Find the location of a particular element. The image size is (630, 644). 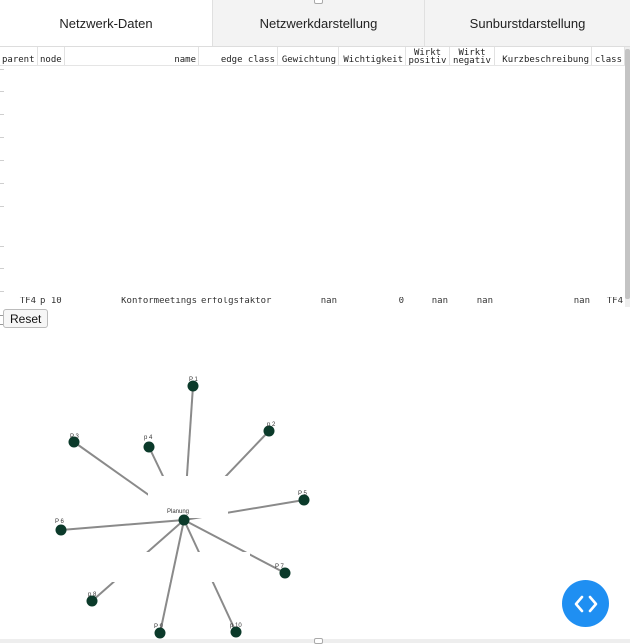

cell-parent: TF4 is located at coordinates (27, 301).